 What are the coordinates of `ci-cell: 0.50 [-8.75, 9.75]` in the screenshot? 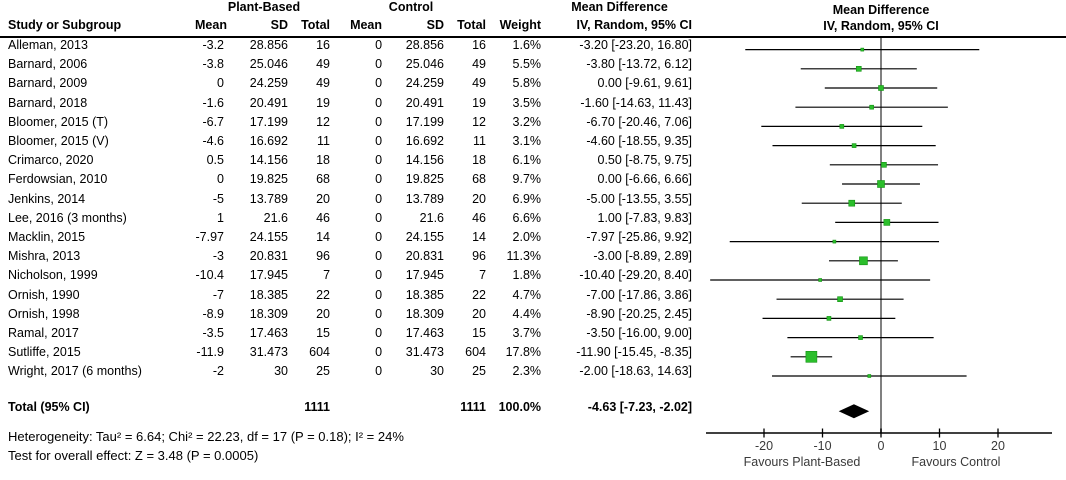 It's located at (645, 160).